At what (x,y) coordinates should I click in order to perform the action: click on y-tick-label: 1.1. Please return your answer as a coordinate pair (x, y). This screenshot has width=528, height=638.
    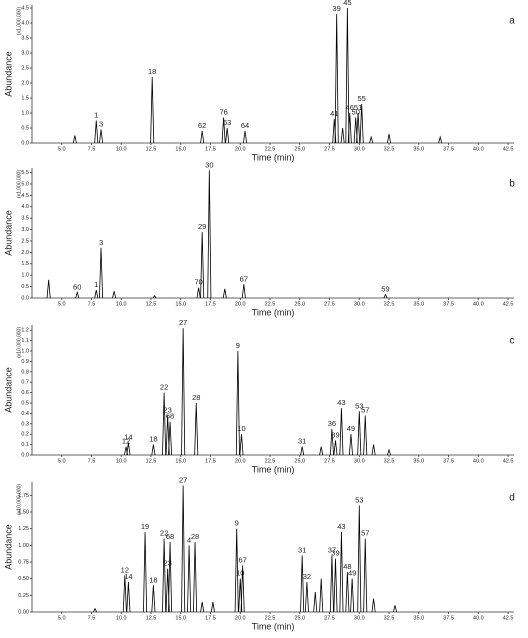
    Looking at the image, I should click on (25, 341).